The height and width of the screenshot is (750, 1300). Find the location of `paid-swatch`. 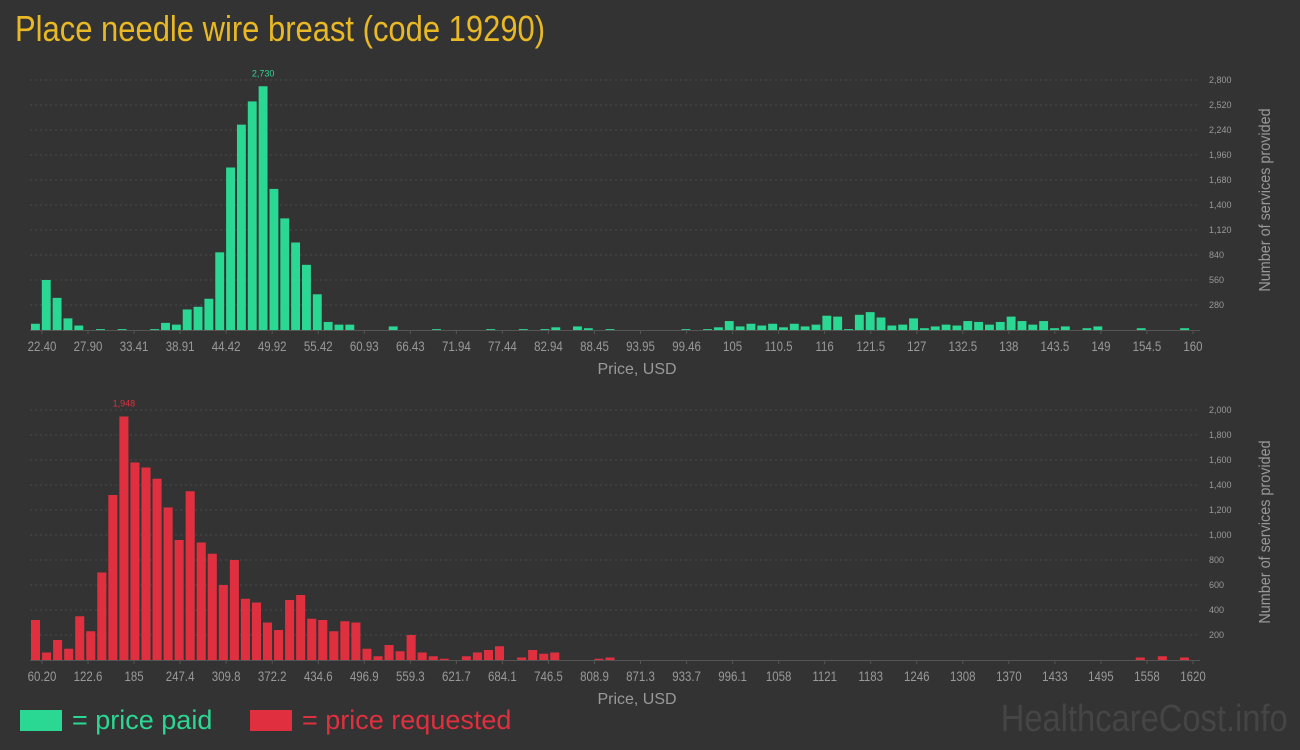

paid-swatch is located at coordinates (41, 720).